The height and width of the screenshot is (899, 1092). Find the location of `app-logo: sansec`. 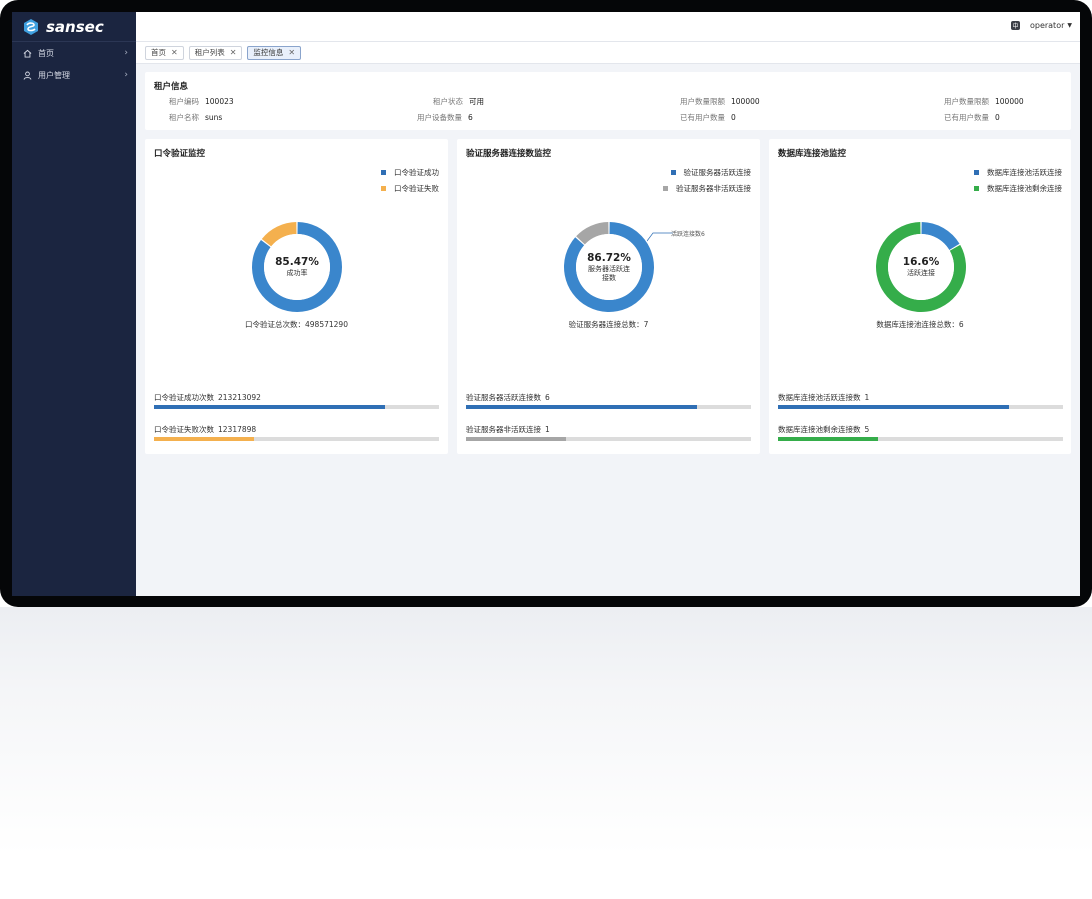

app-logo: sansec is located at coordinates (74, 27).